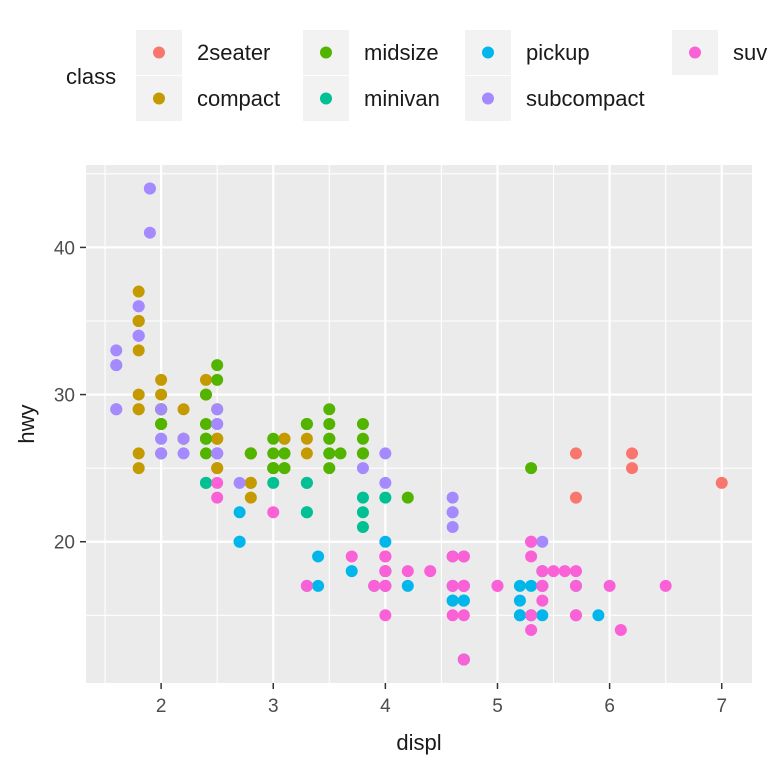 The width and height of the screenshot is (768, 768). Describe the element at coordinates (401, 52) in the screenshot. I see `legend-label: midsize` at that location.